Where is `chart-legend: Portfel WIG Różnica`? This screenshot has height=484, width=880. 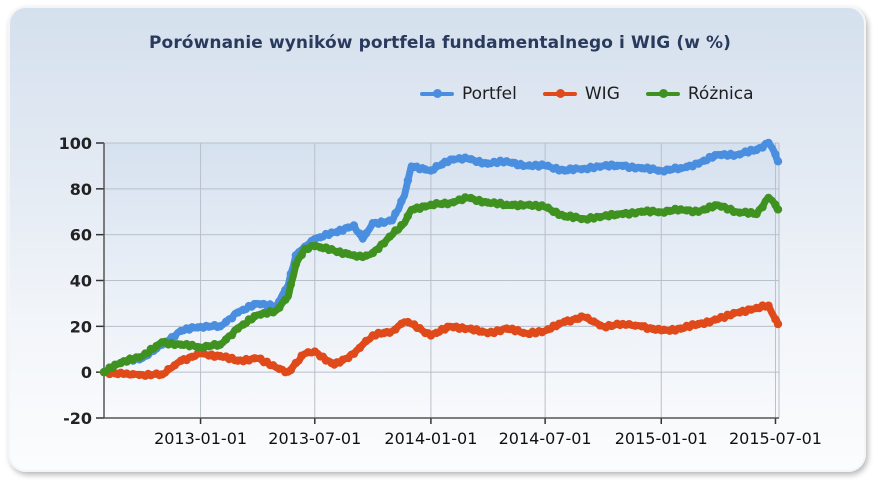 chart-legend: Portfel WIG Różnica is located at coordinates (587, 94).